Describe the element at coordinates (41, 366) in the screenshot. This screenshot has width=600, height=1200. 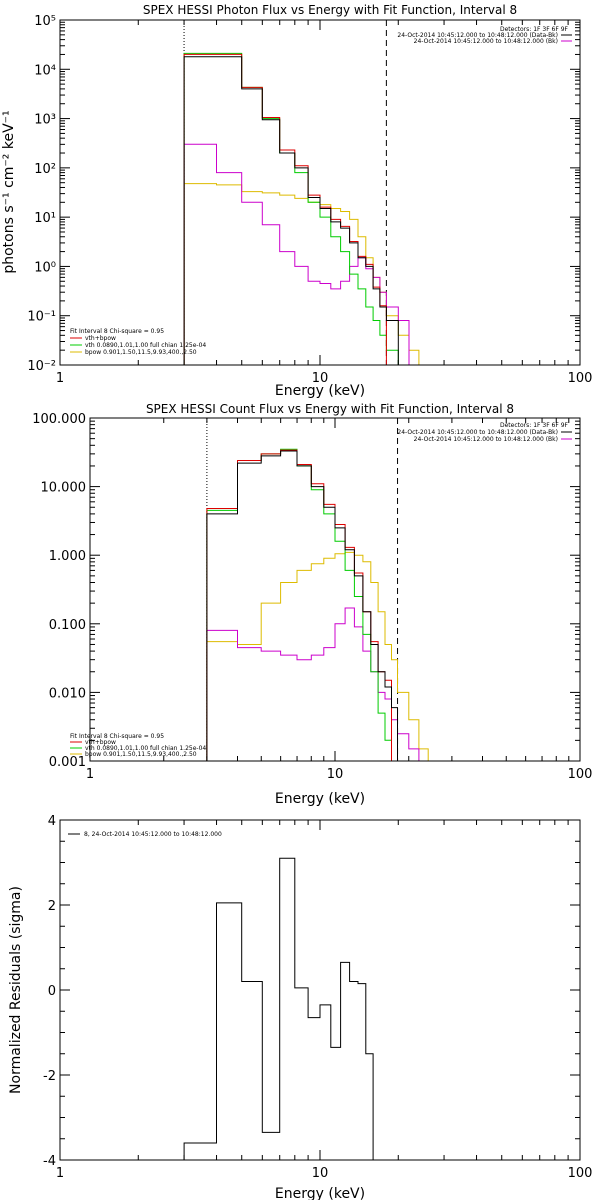
I see `y-tick-label: 10⁻²` at that location.